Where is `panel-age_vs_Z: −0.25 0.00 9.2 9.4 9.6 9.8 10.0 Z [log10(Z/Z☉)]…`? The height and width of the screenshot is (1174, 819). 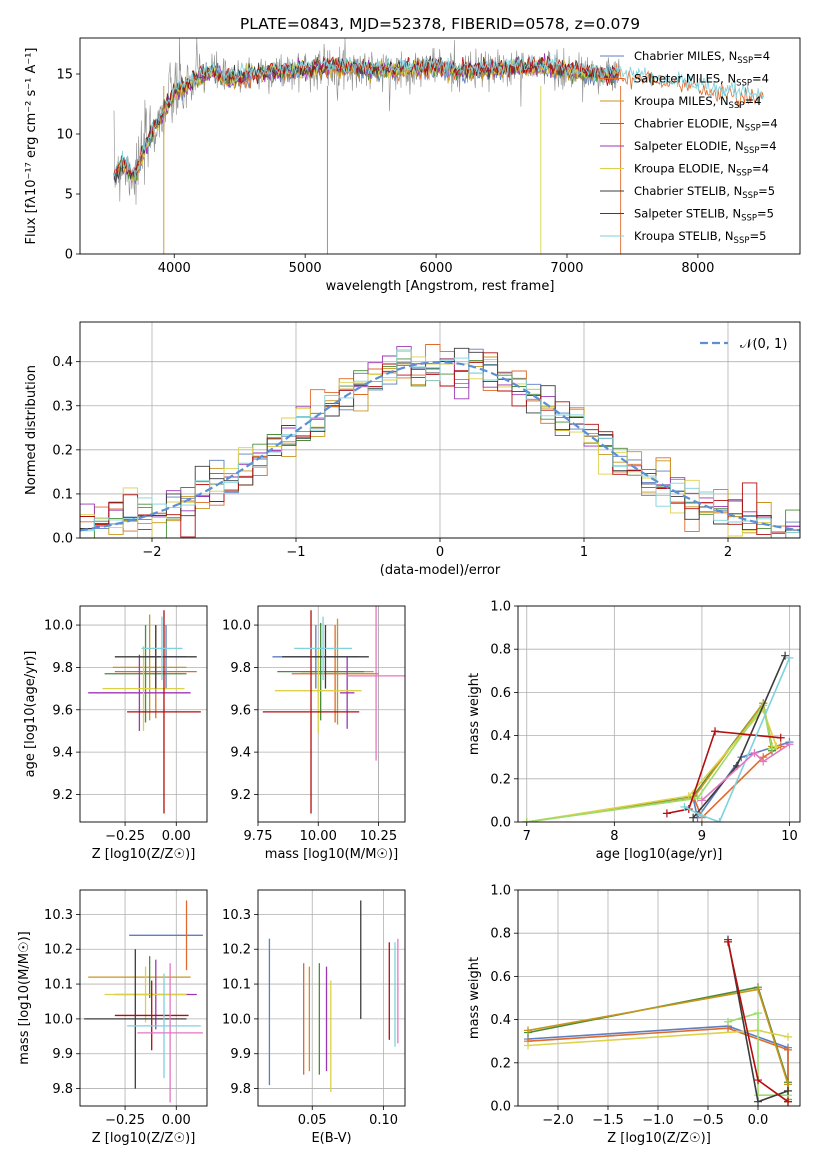 panel-age_vs_Z: −0.25 0.00 9.2 9.4 9.6 9.8 10.0 Z [log10(Z/Z☉)]… is located at coordinates (115, 733).